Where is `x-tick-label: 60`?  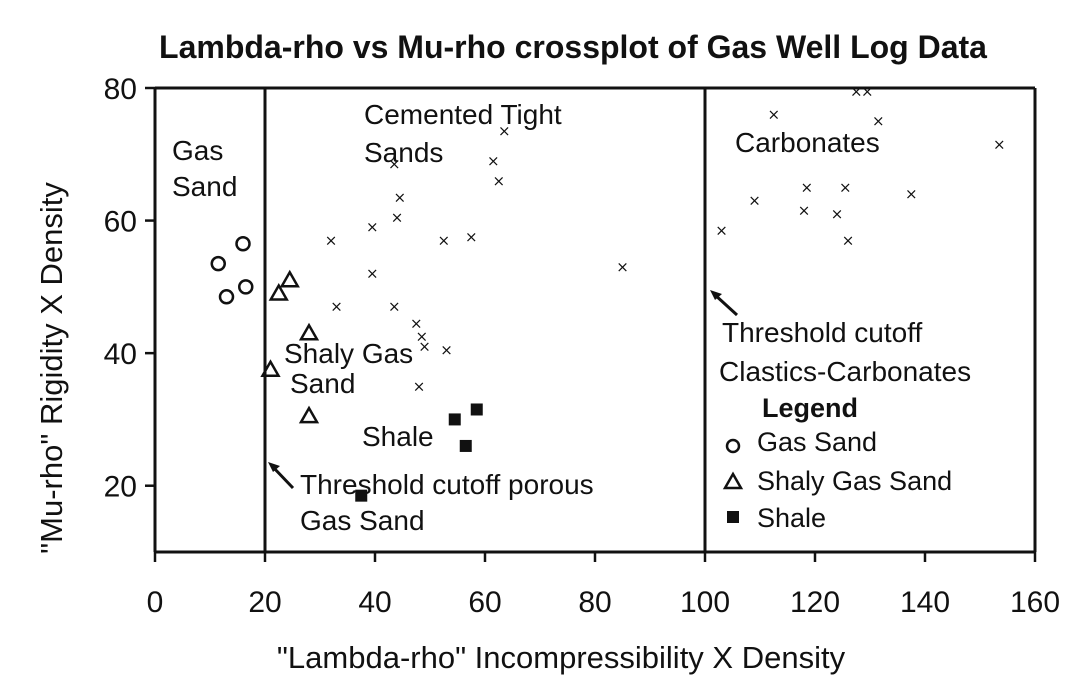
x-tick-label: 60 is located at coordinates (484, 602).